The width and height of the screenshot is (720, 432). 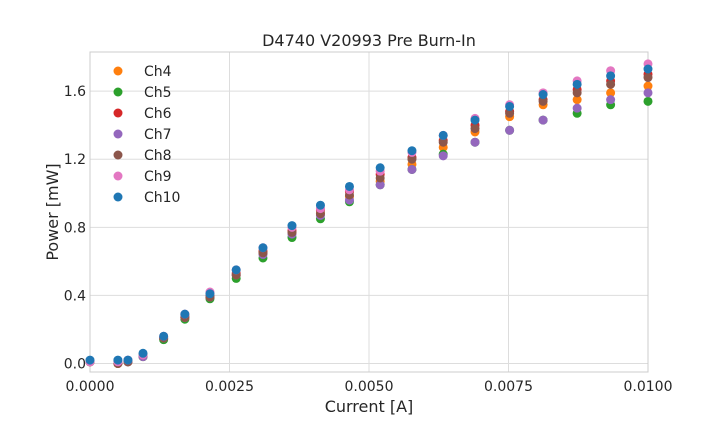 I want to click on legend-label: Ch5, so click(x=158, y=93).